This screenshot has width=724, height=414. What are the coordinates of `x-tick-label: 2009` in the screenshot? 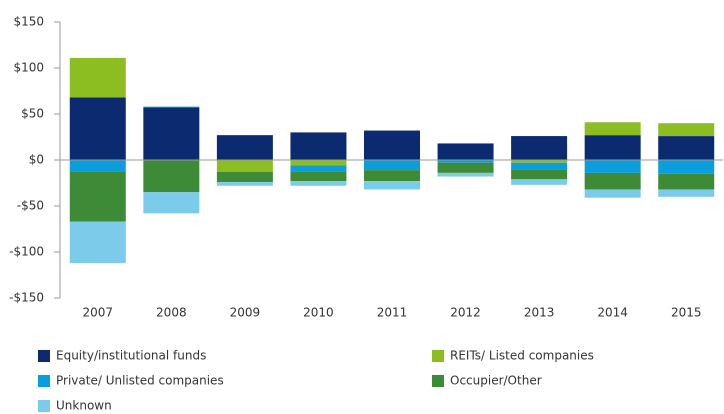 It's located at (245, 313).